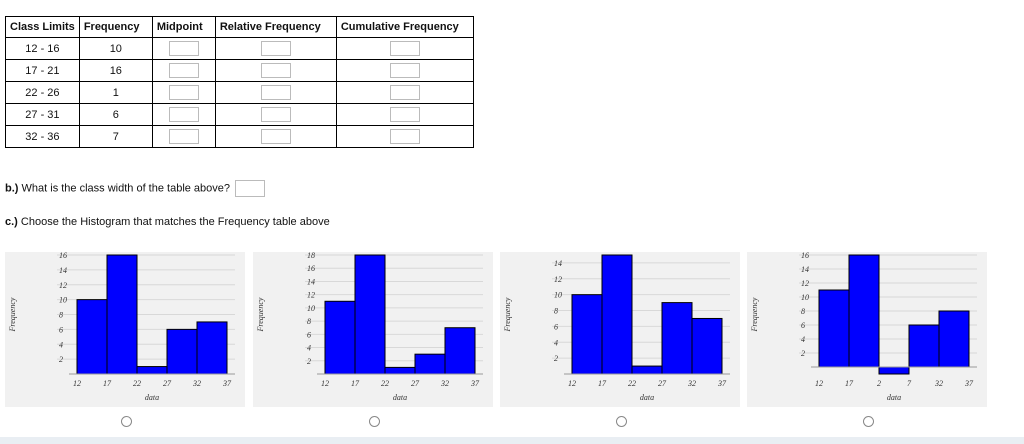 The height and width of the screenshot is (444, 1024). I want to click on histogram-option-4-radio, so click(868, 421).